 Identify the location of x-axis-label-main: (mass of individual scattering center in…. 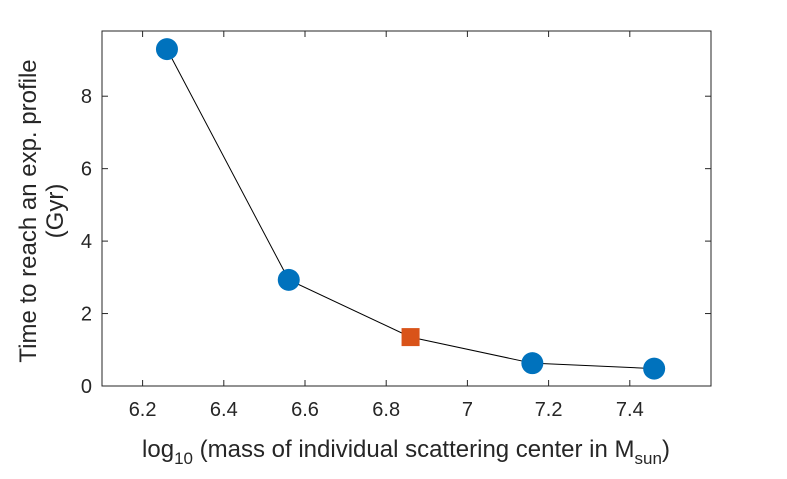
(414, 449).